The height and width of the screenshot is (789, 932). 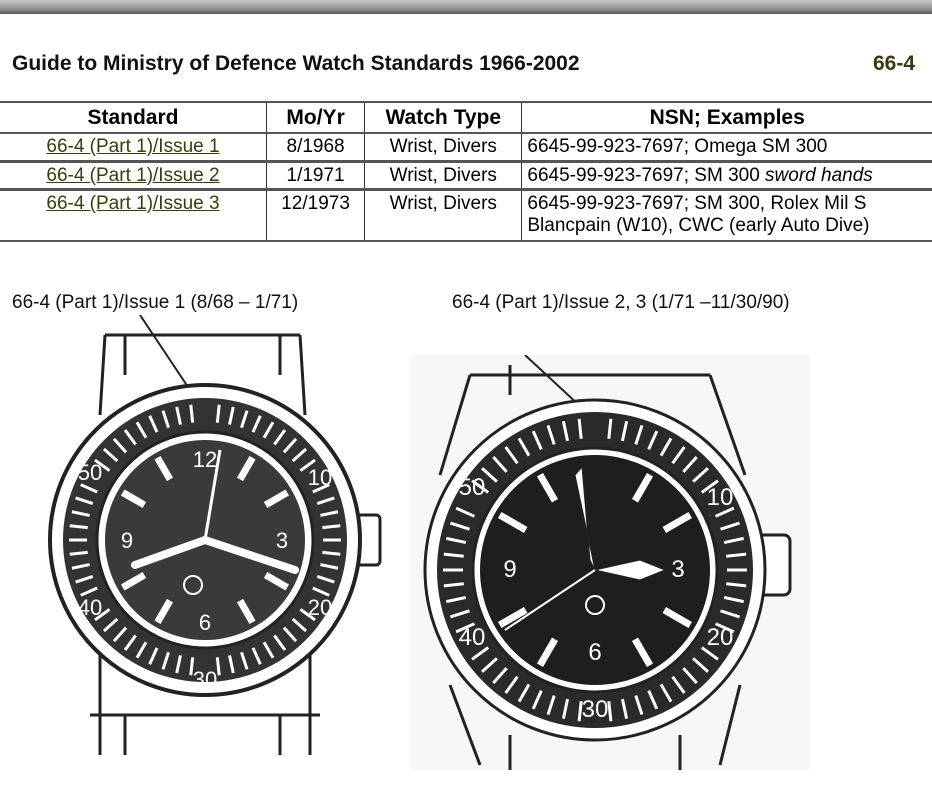 What do you see at coordinates (127, 540) in the screenshot?
I see `dial-numeral-9: 9` at bounding box center [127, 540].